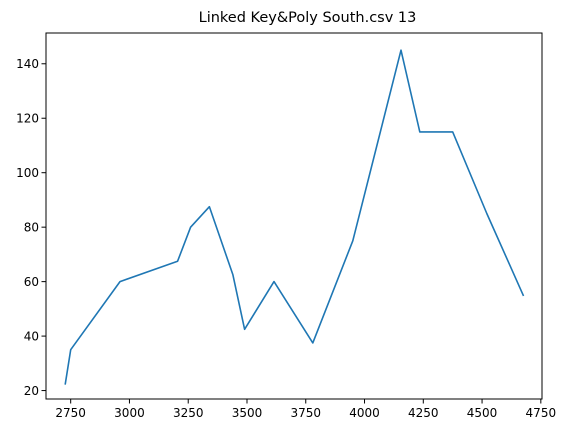 This screenshot has height=433, width=565. Describe the element at coordinates (31, 336) in the screenshot. I see `y-tick-label: 40` at that location.